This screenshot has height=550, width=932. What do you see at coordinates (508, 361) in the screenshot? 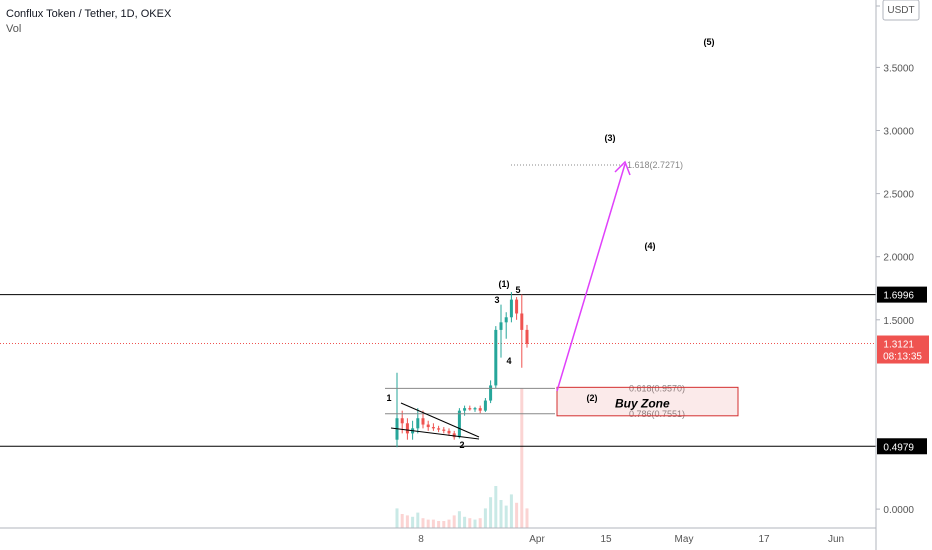
I see `wave-label: 4` at bounding box center [508, 361].